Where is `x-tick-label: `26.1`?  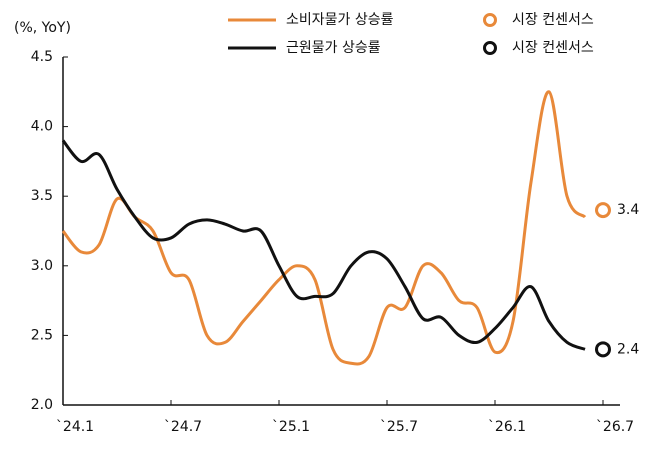
x-tick-label: `26.1 is located at coordinates (507, 427).